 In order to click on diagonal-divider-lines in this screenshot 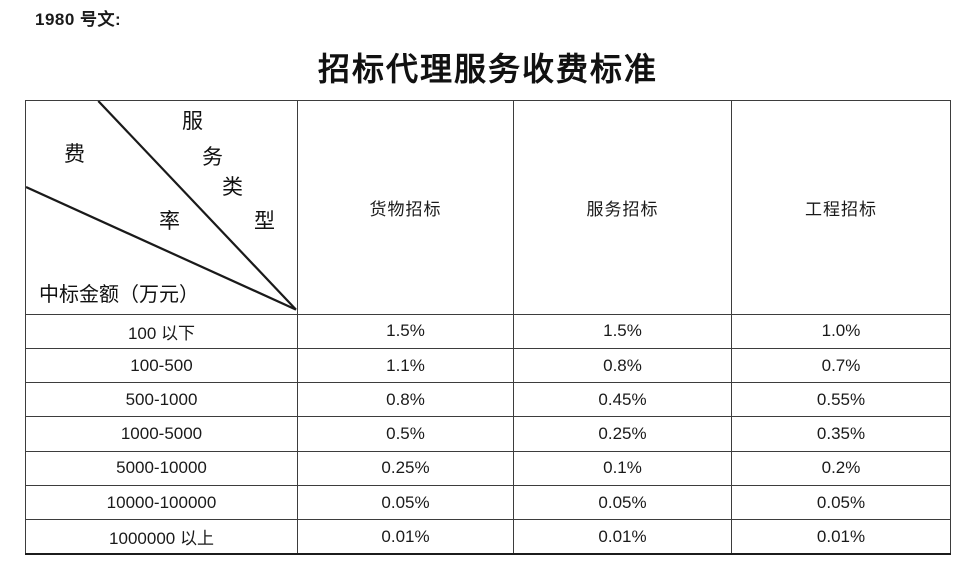, I will do `click(161, 206)`.